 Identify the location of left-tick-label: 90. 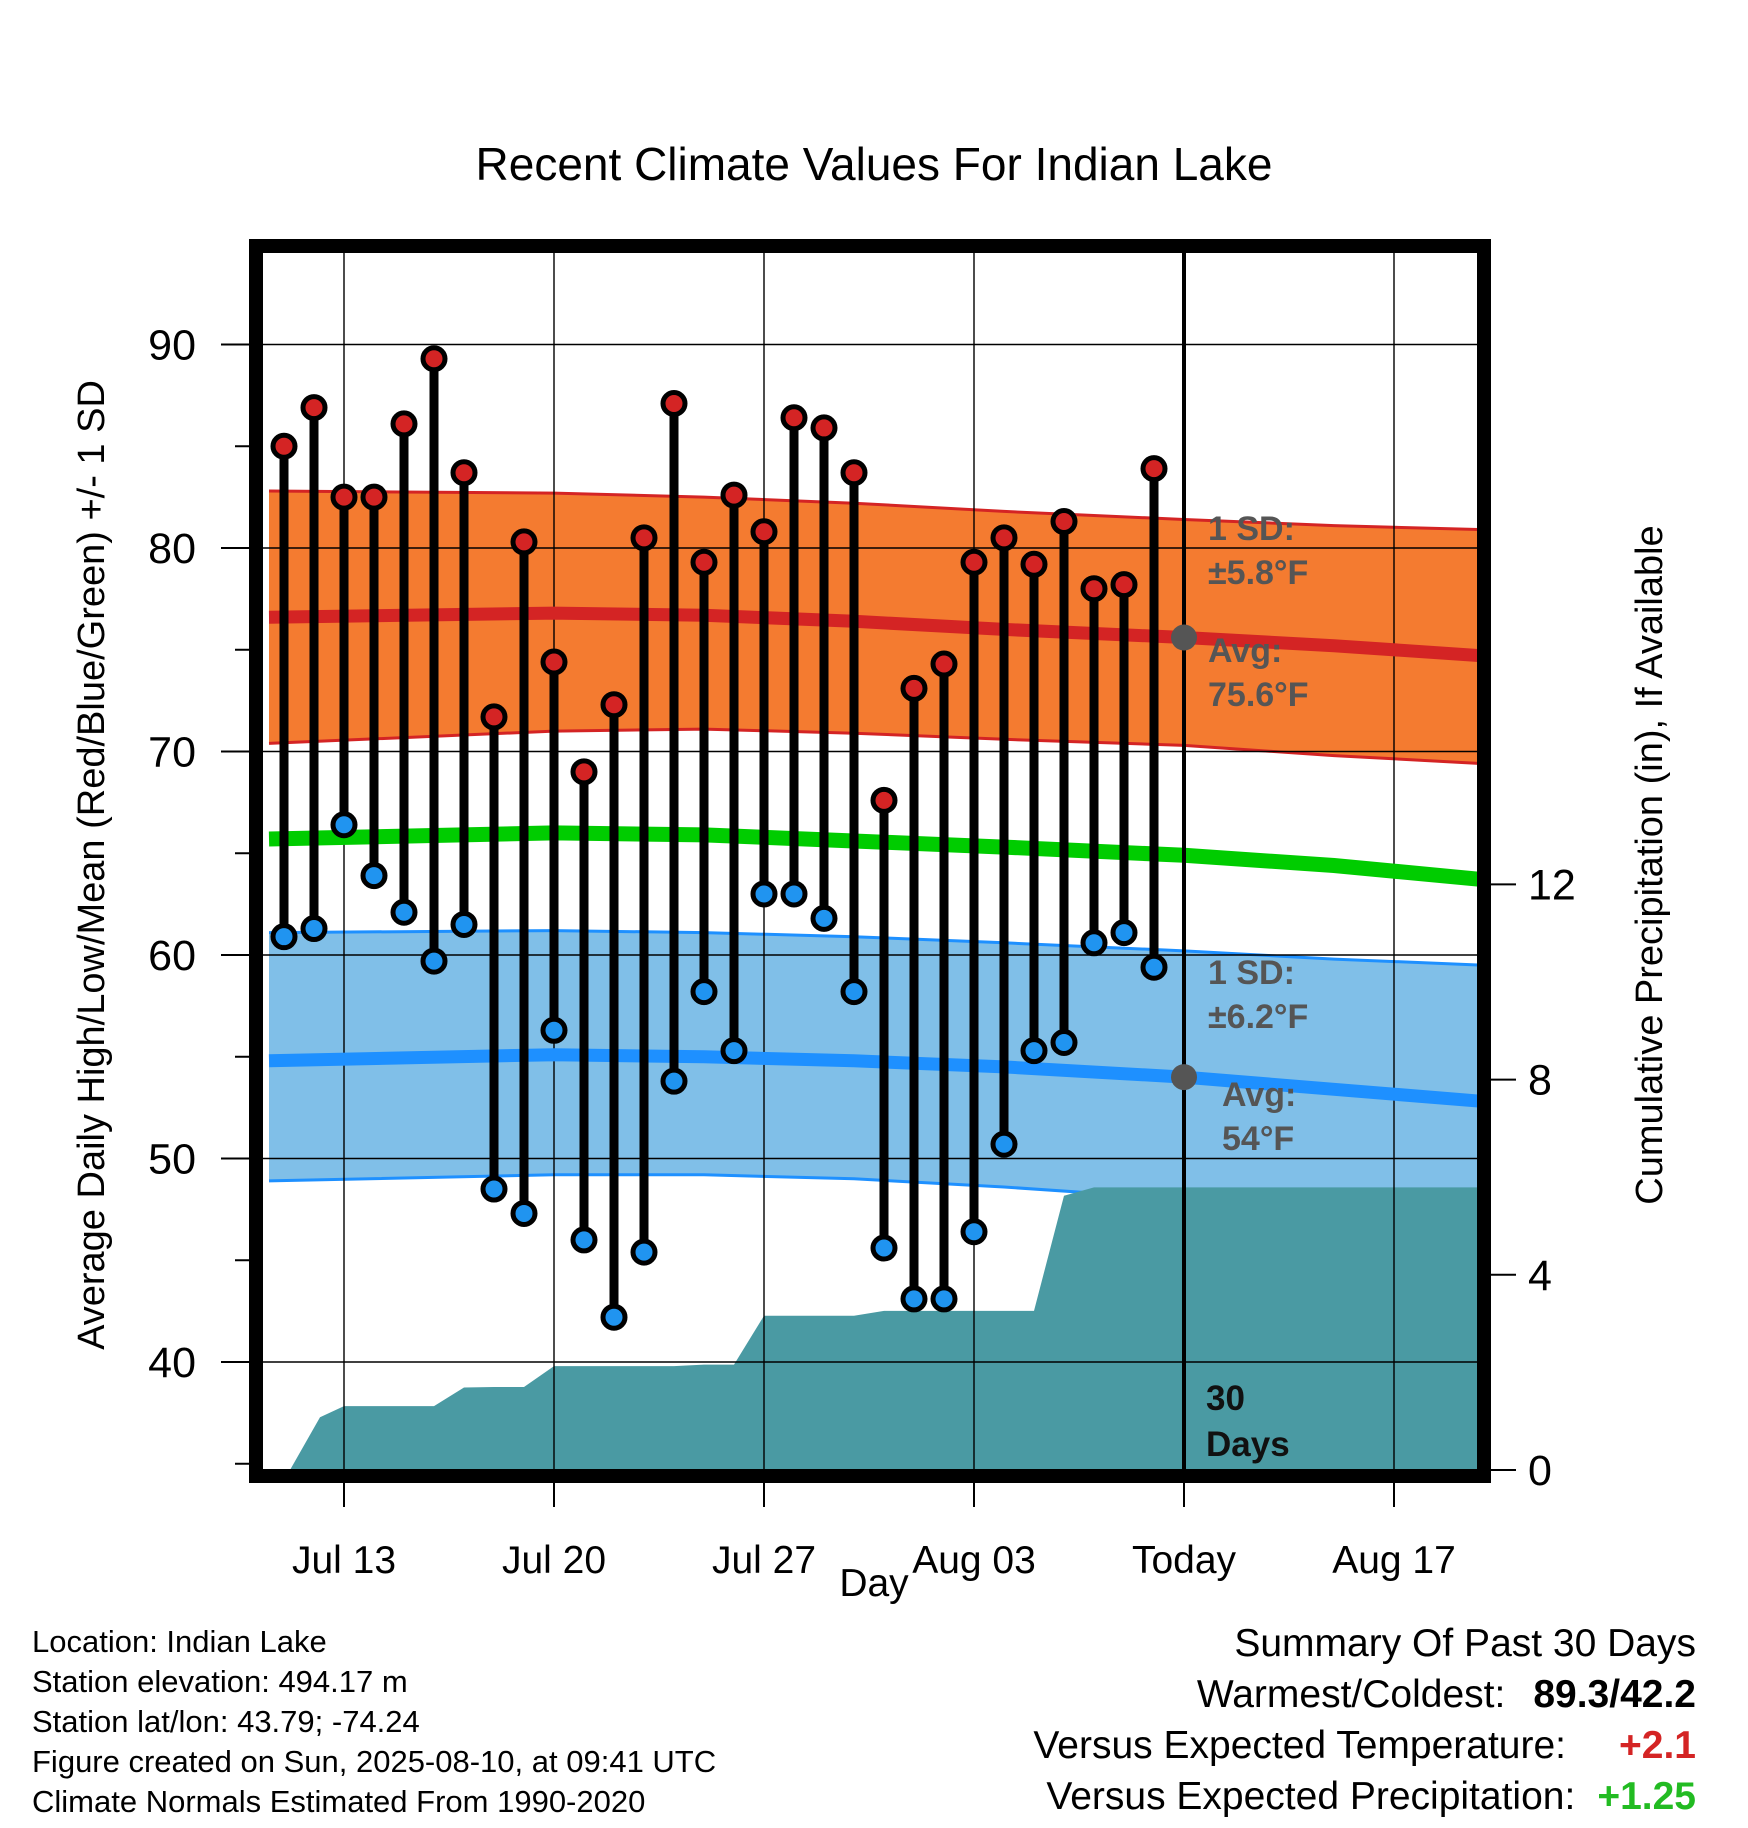
(172, 346).